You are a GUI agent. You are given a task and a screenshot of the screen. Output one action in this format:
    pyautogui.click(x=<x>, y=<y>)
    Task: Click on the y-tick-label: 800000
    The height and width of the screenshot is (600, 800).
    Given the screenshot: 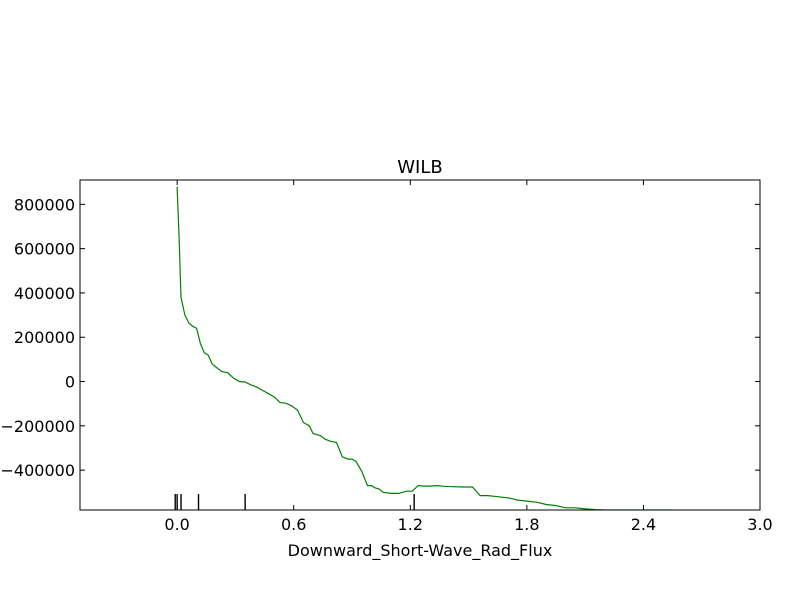 What is the action you would take?
    pyautogui.click(x=44, y=204)
    